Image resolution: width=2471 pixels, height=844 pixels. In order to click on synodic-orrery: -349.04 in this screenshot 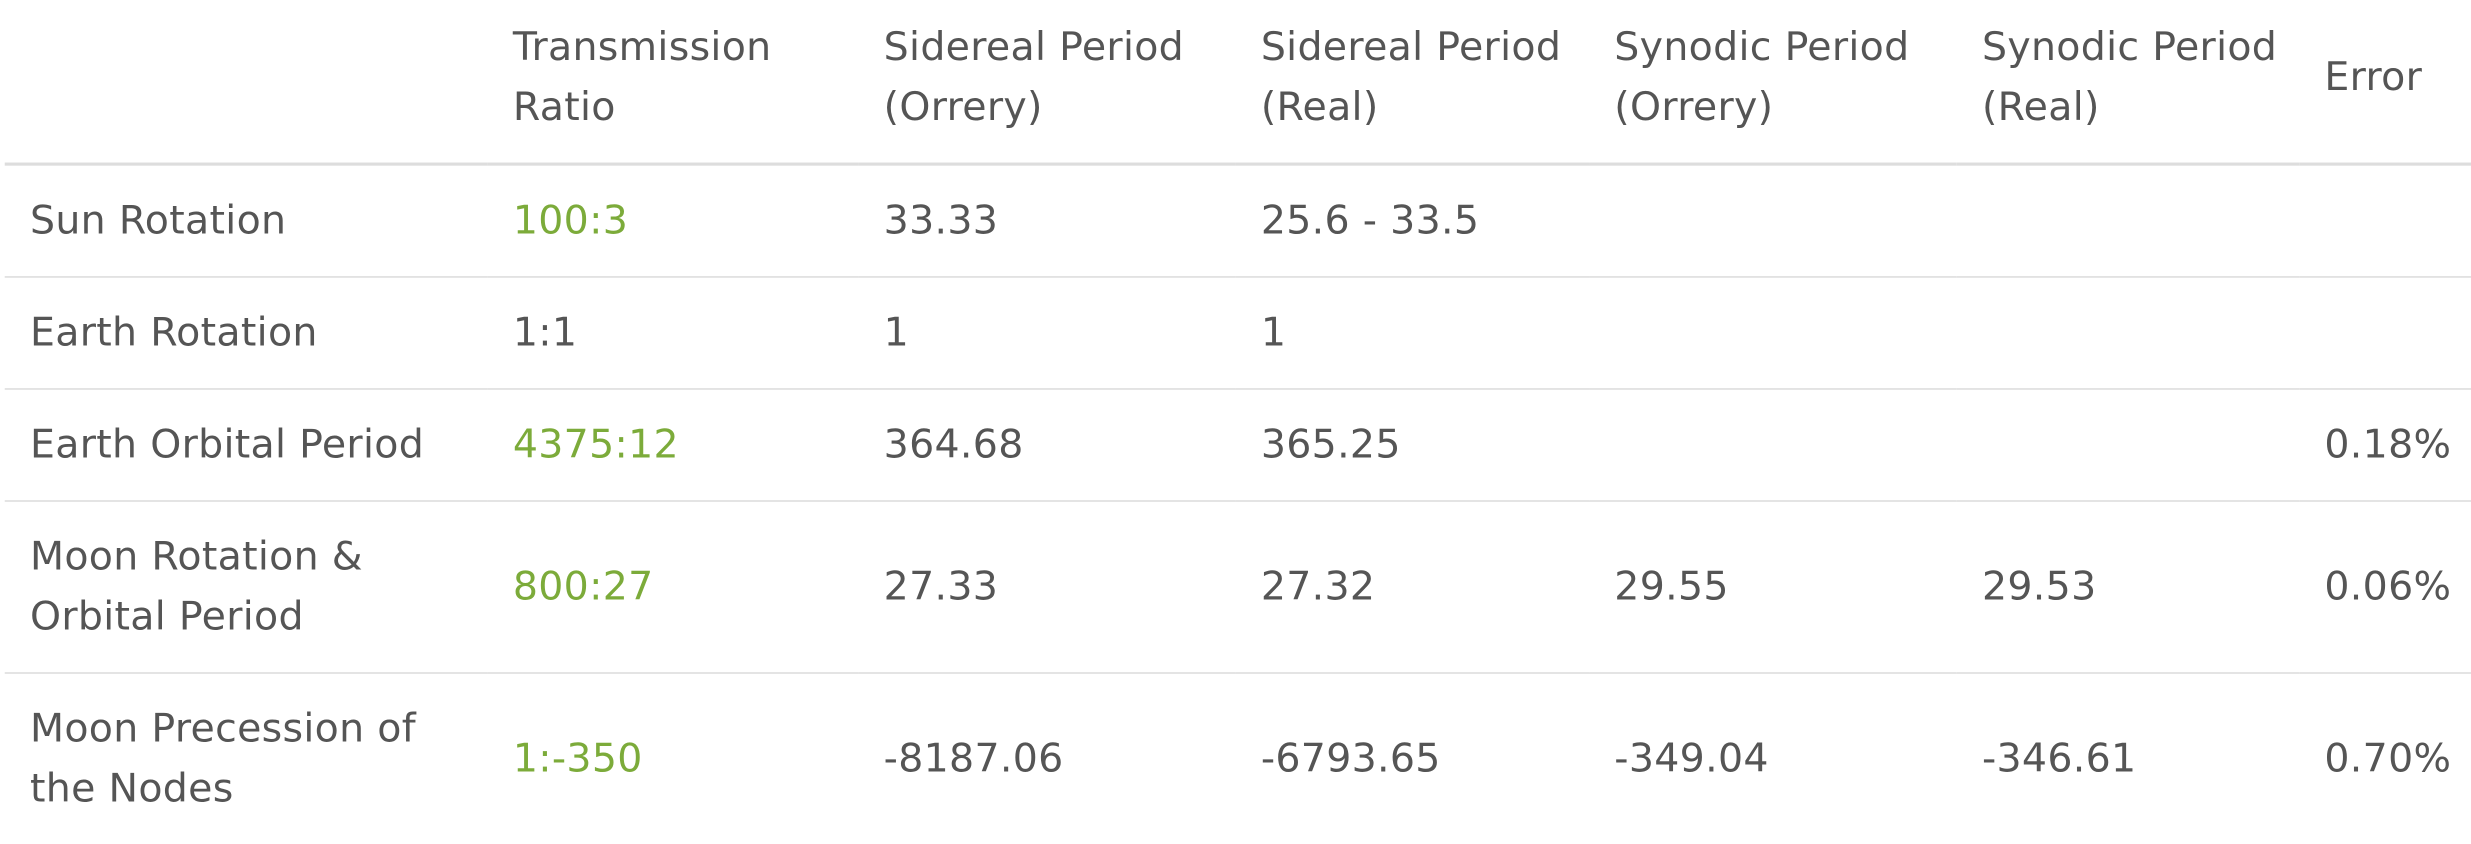, I will do `click(1773, 758)`.